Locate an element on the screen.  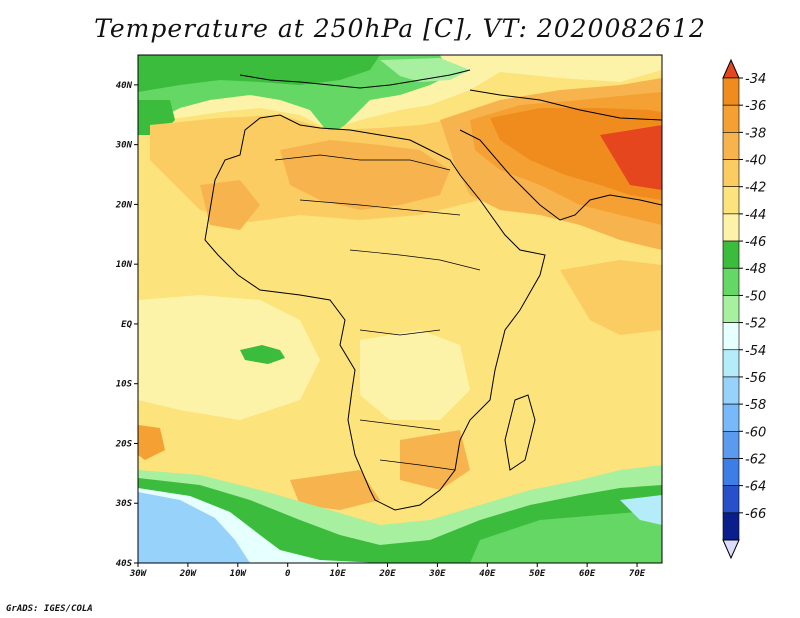
lat-tick-label: EQ is located at coordinates (126, 325).